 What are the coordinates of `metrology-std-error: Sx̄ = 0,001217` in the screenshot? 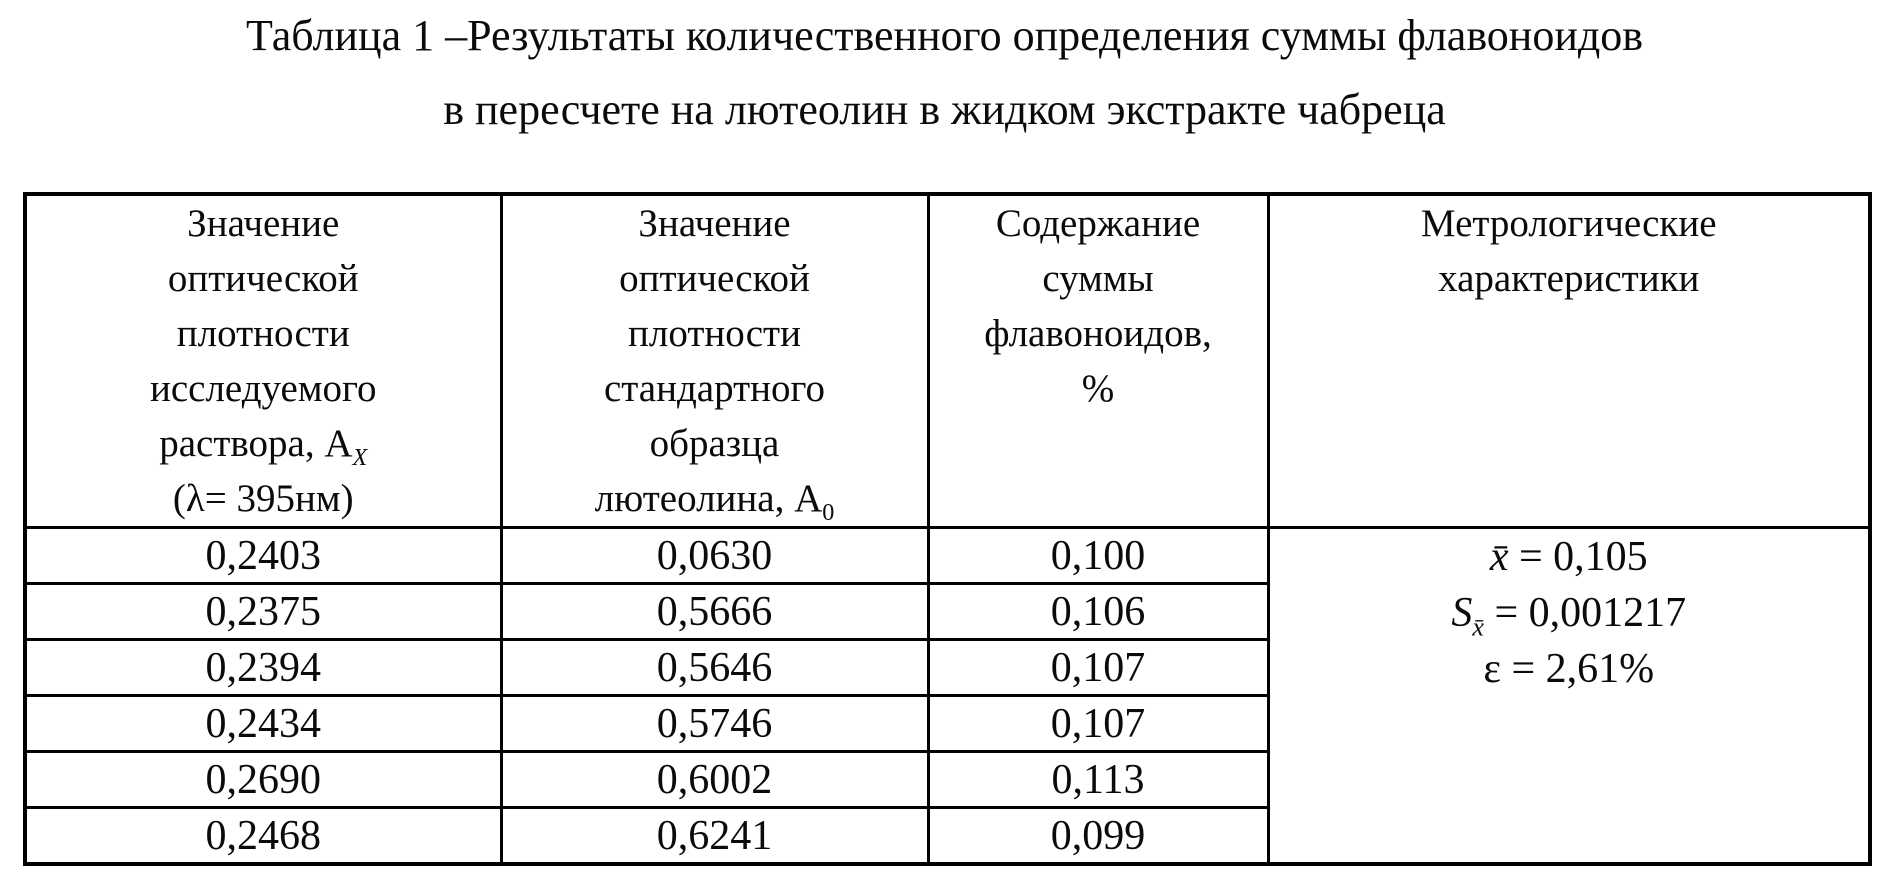 It's located at (1569, 616).